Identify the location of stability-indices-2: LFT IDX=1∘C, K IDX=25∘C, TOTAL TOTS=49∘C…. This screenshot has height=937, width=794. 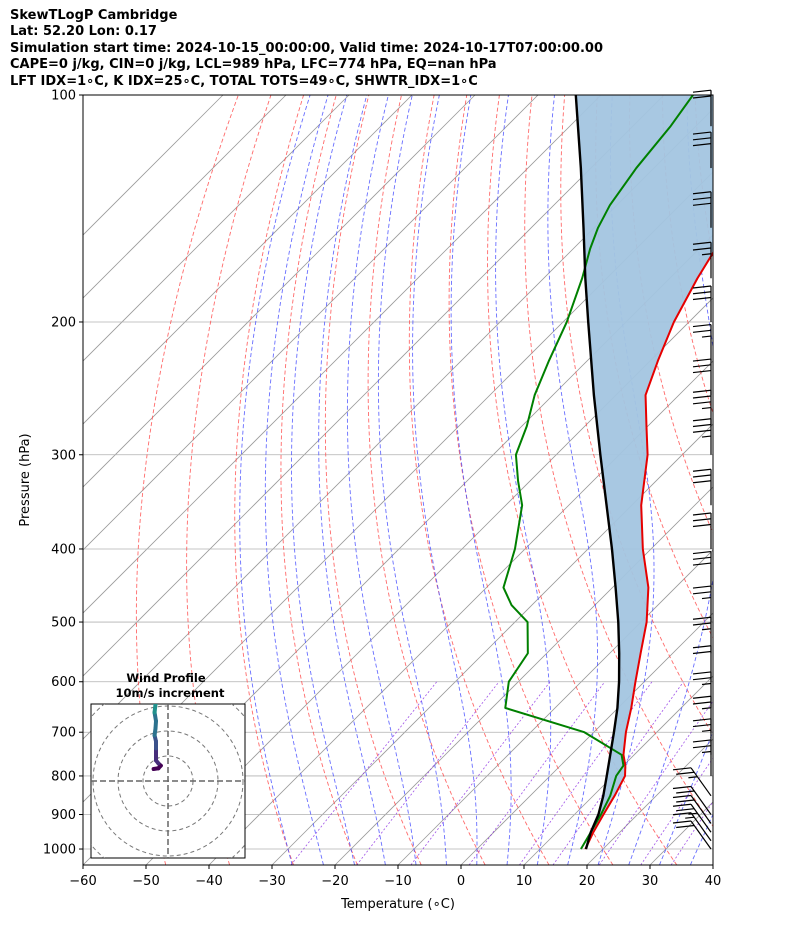
(244, 81).